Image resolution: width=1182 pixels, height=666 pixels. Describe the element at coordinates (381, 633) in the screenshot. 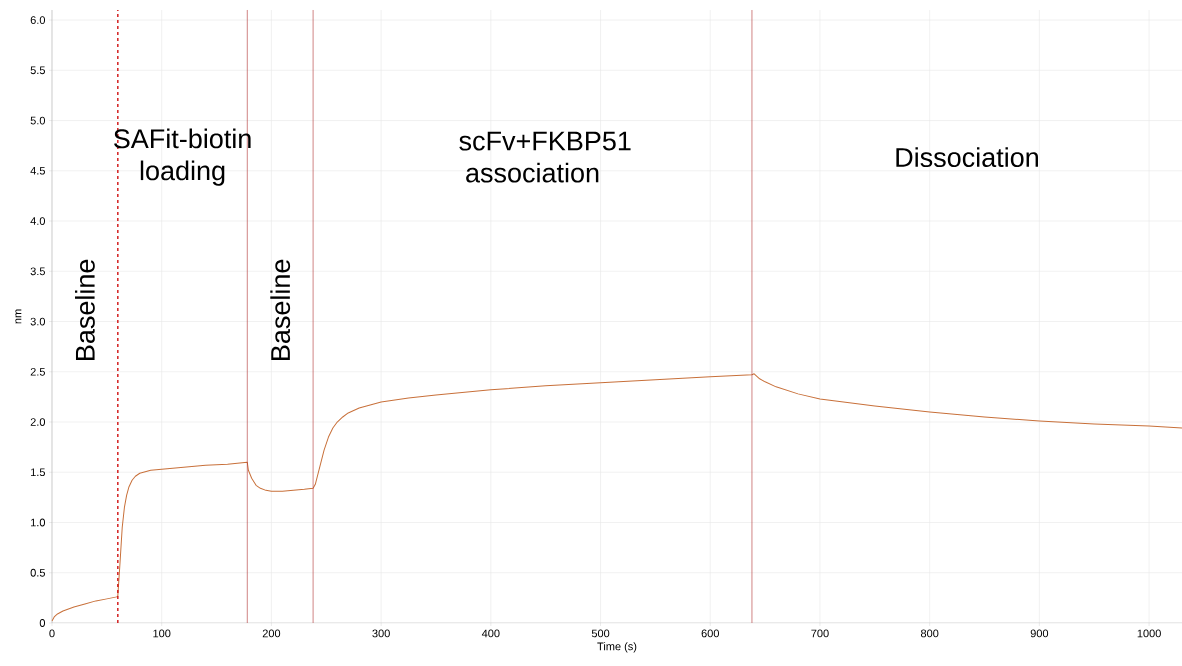

I see `x-tick-label: 300` at that location.